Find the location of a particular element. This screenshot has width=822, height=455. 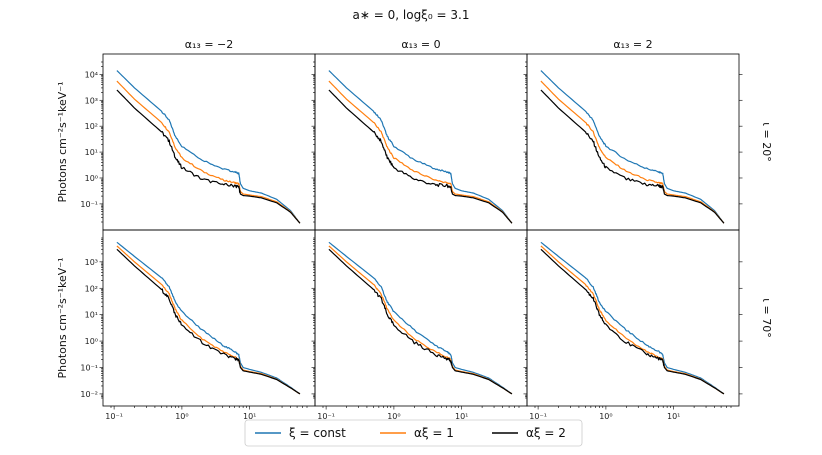

legend-label: αξ = 2 is located at coordinates (546, 433).